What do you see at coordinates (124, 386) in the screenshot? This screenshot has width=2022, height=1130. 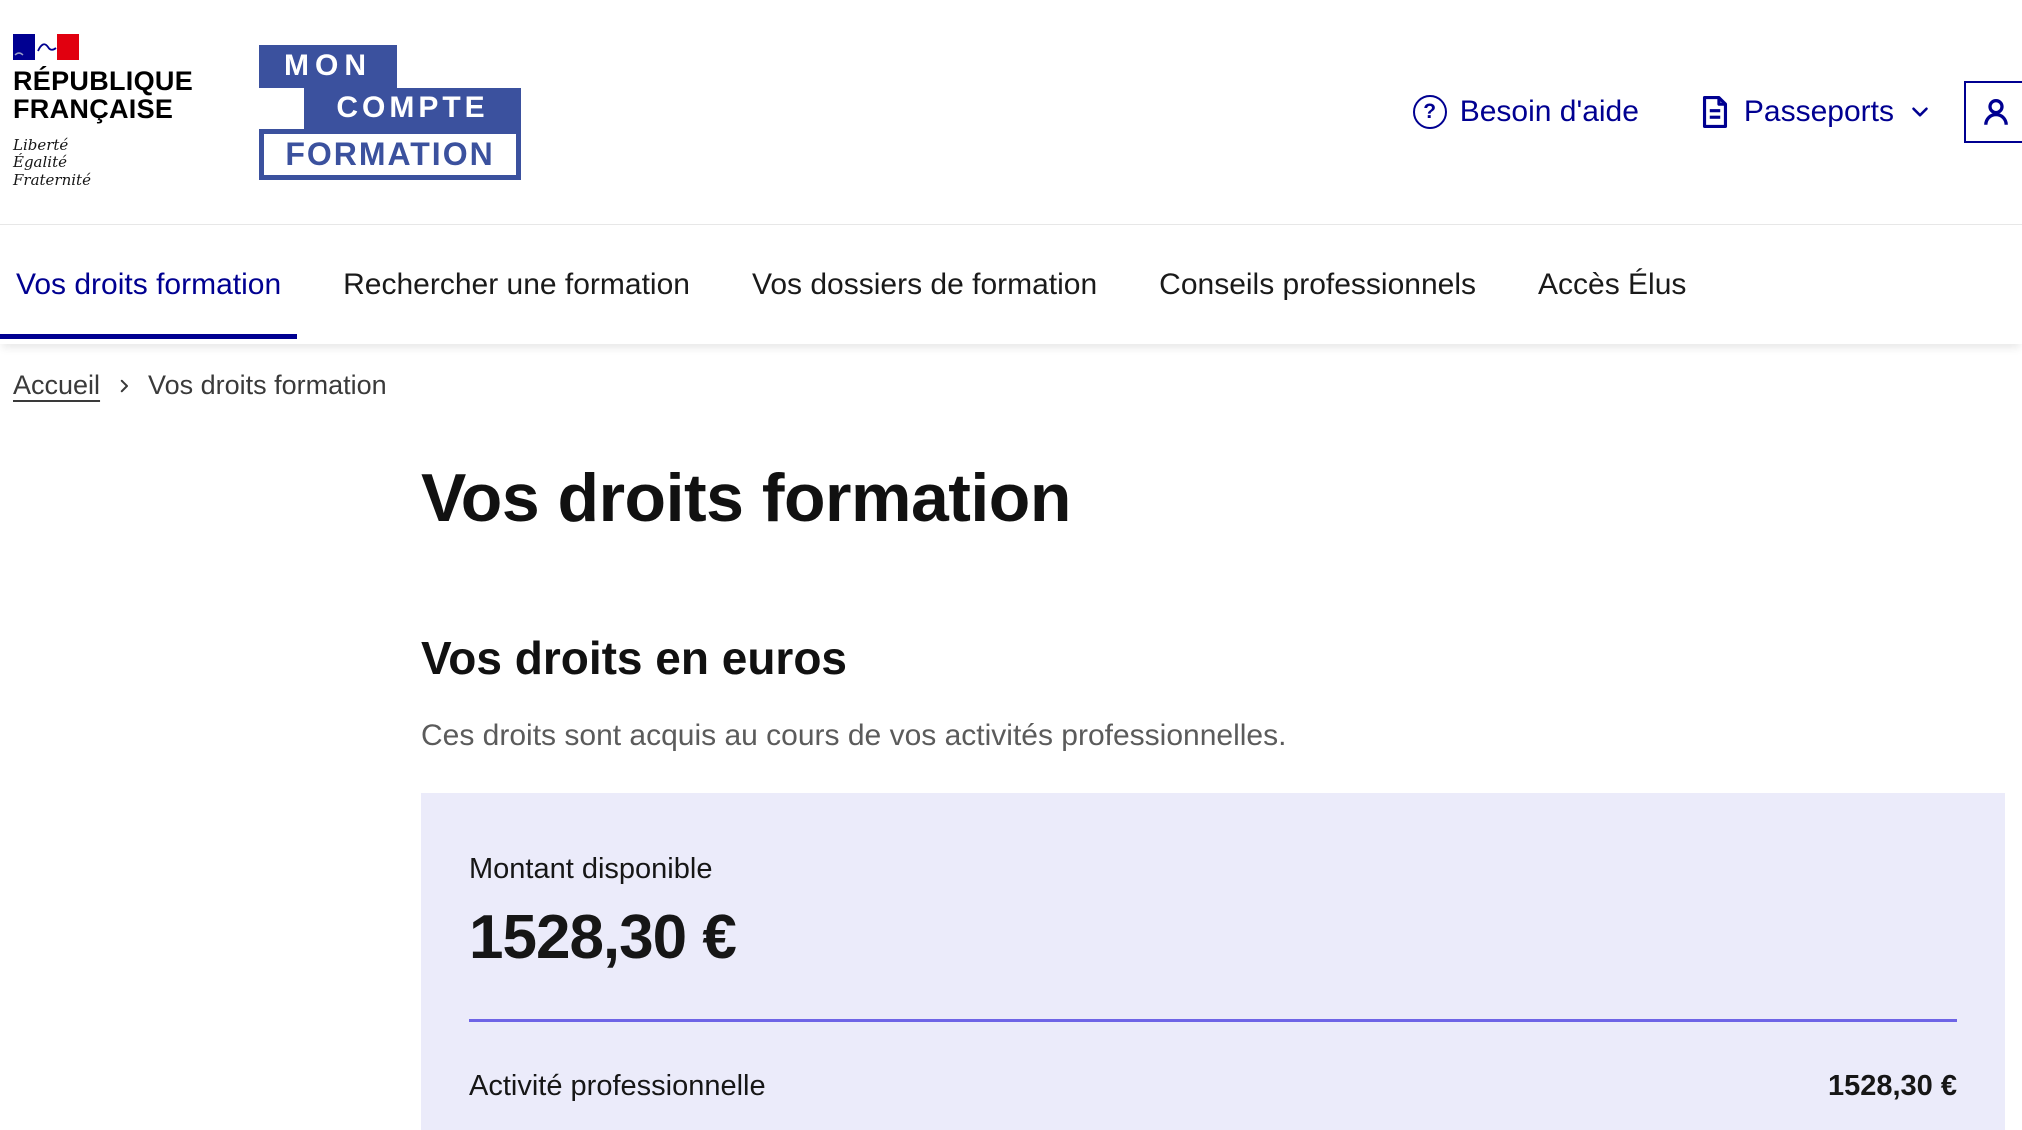 I see `chevron-right-icon` at bounding box center [124, 386].